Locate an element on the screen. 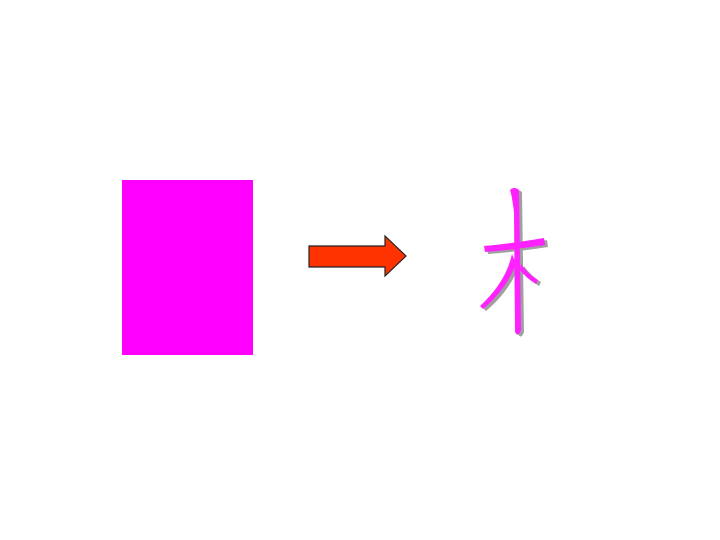  radical-mu-glyph is located at coordinates (513, 262).